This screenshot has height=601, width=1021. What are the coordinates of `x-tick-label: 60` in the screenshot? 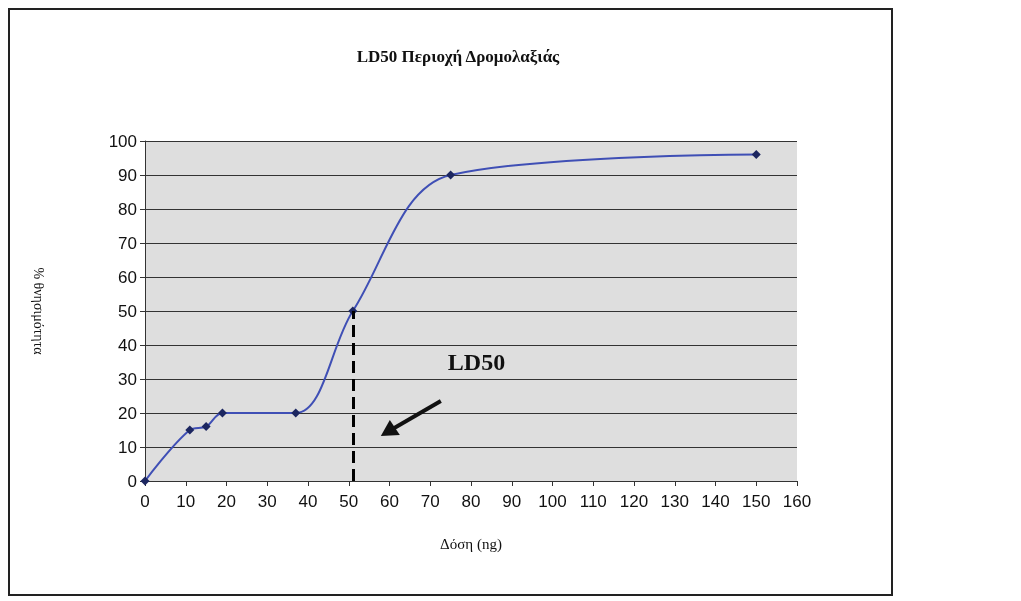 It's located at (389, 501).